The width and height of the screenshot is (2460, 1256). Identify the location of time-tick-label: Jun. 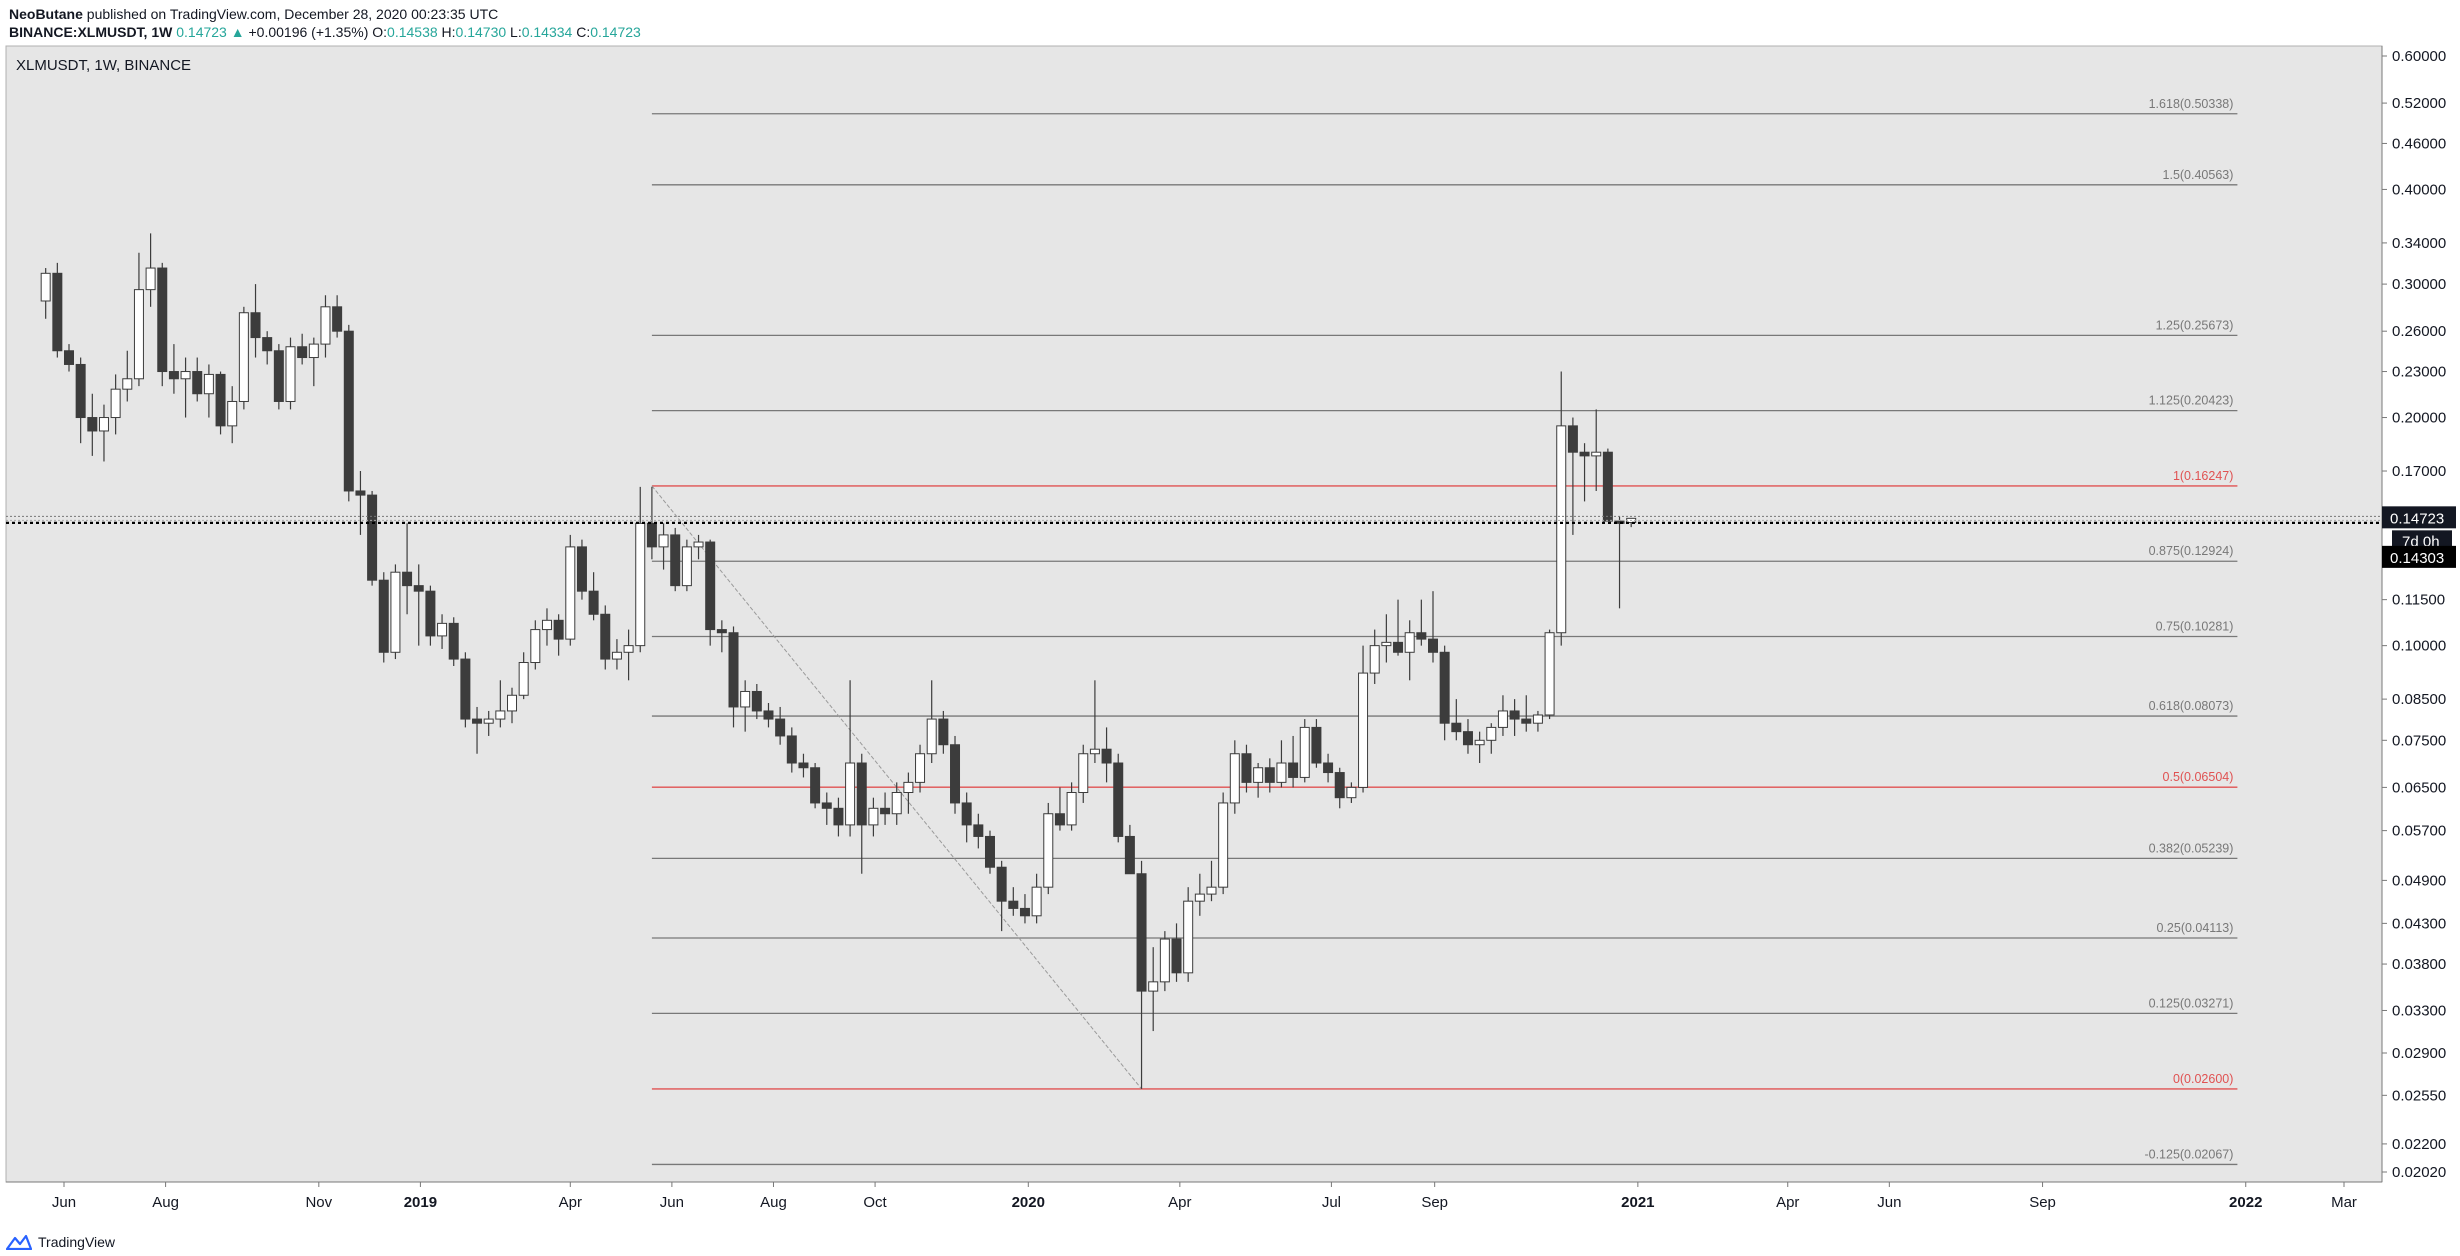
(1889, 1202).